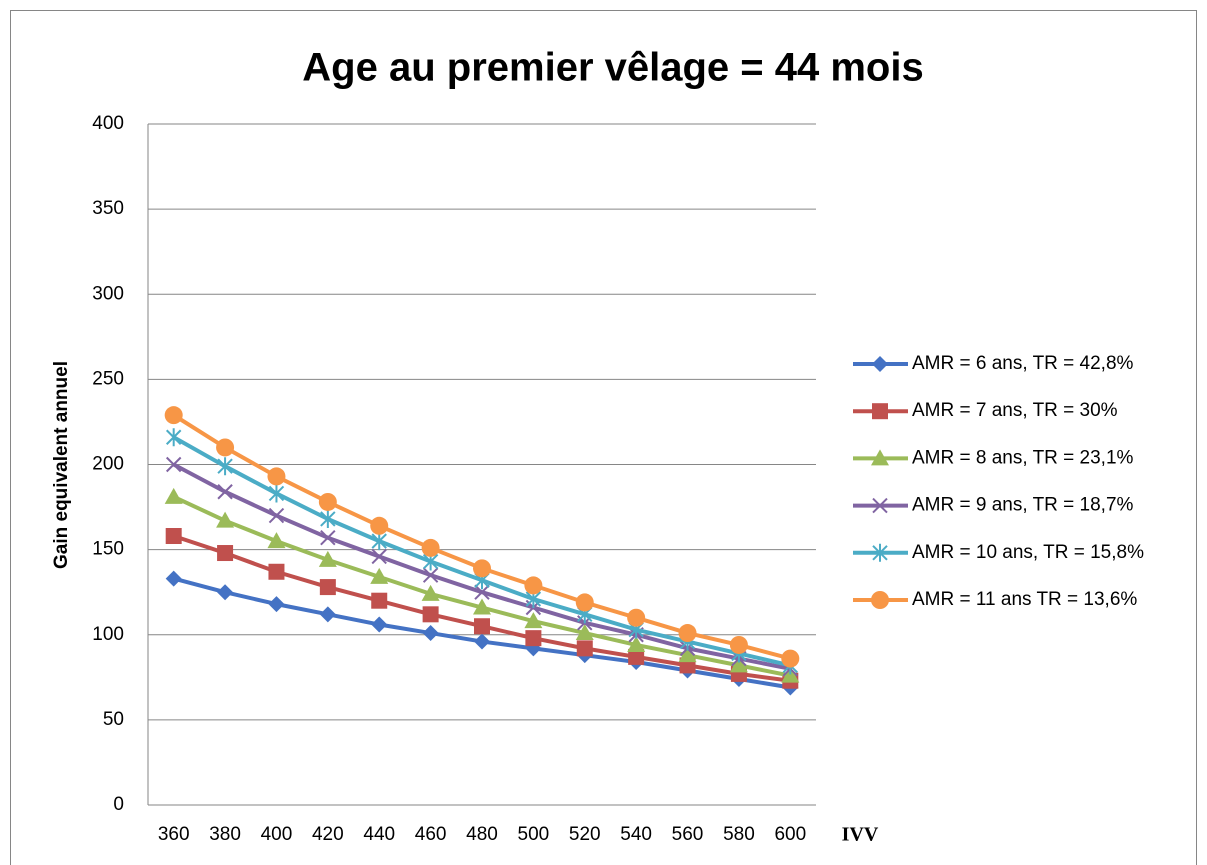 Image resolution: width=1207 pixels, height=865 pixels. Describe the element at coordinates (482, 834) in the screenshot. I see `x-tick-label: 480` at that location.